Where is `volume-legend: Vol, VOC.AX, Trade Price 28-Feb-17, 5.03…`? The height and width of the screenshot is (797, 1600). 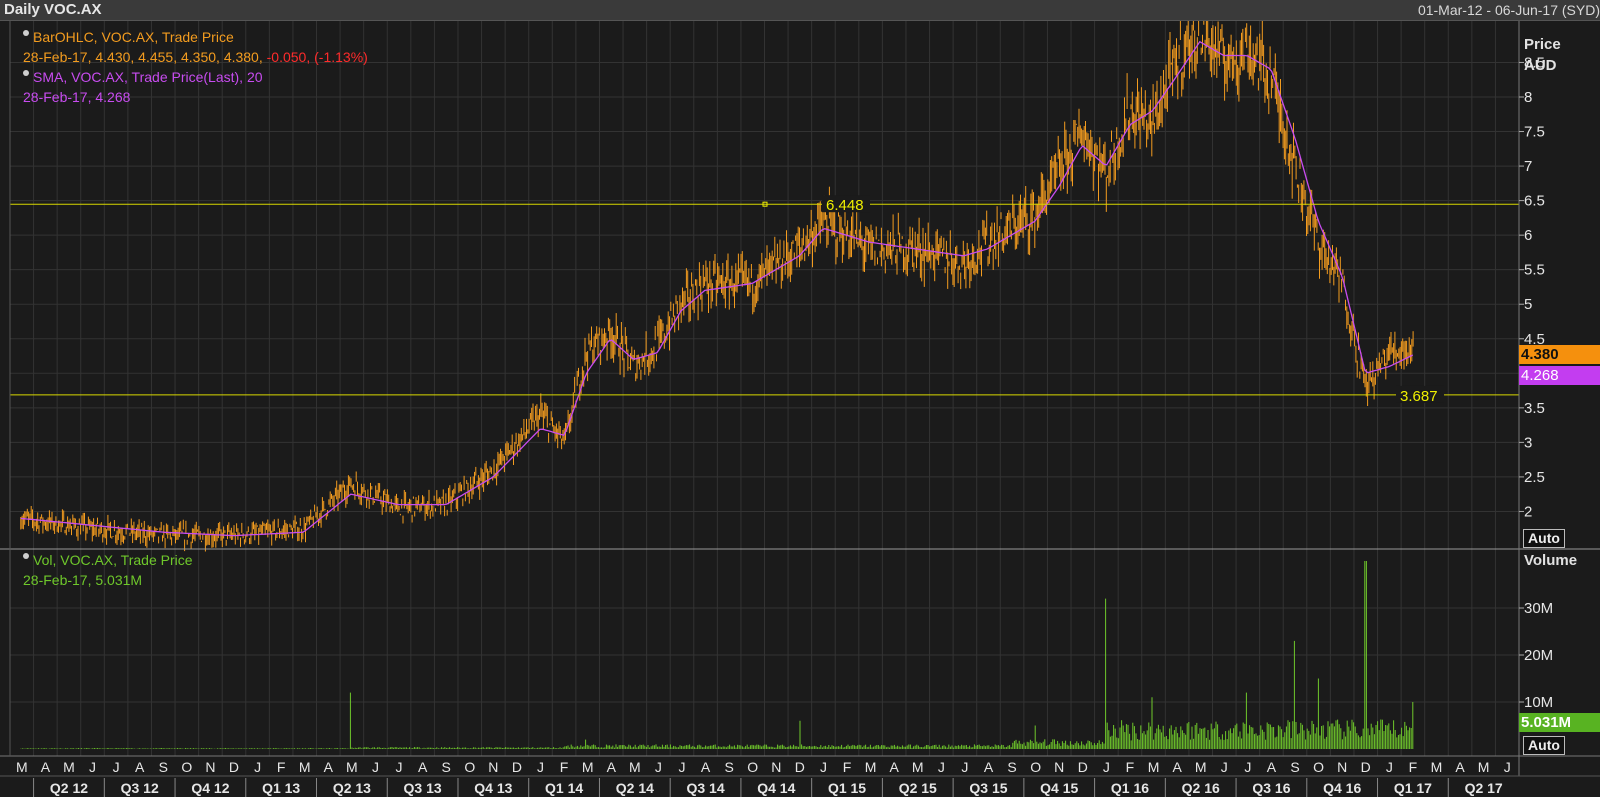
volume-legend: Vol, VOC.AX, Trade Price 28-Feb-17, 5.03… is located at coordinates (108, 570).